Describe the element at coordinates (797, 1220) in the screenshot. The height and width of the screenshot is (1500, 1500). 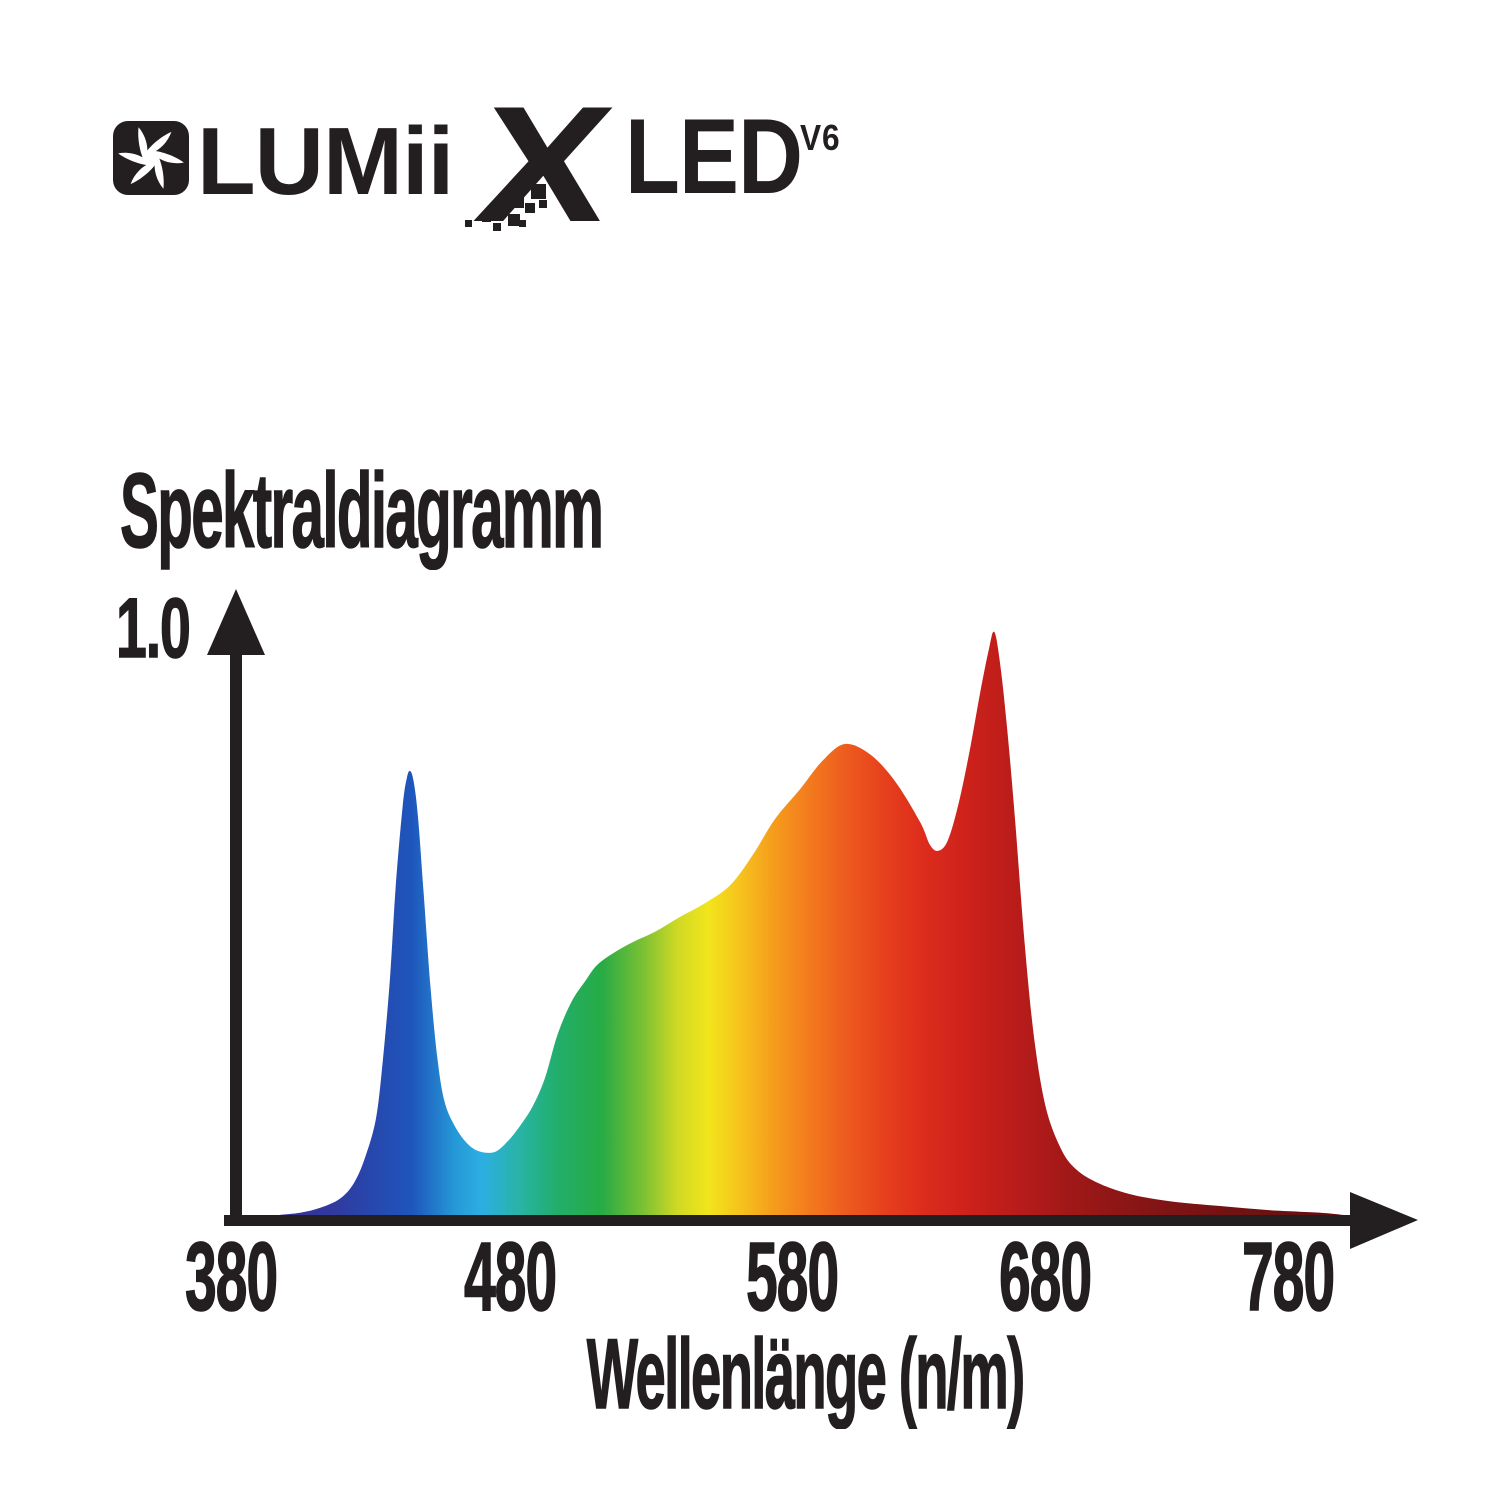
I see `x-axis-line` at that location.